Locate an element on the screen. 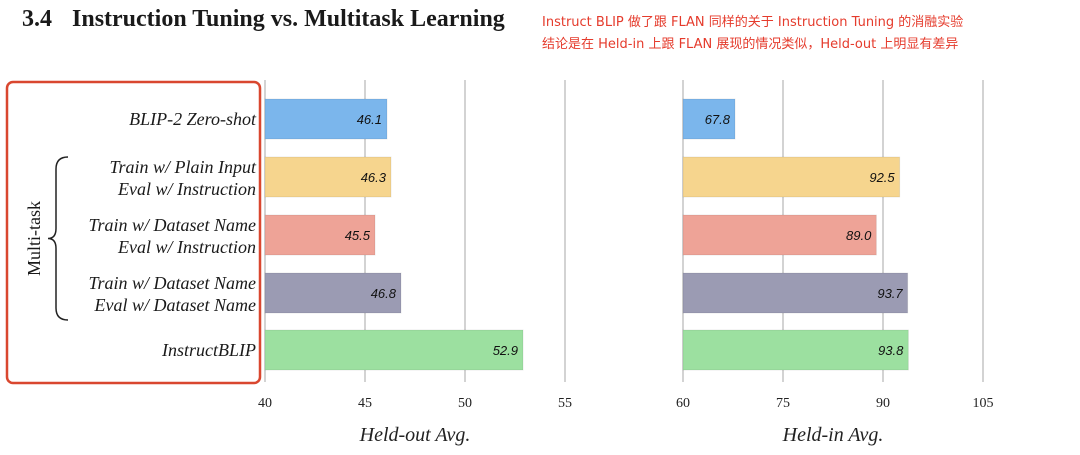  x-tick-label: 105 is located at coordinates (983, 403).